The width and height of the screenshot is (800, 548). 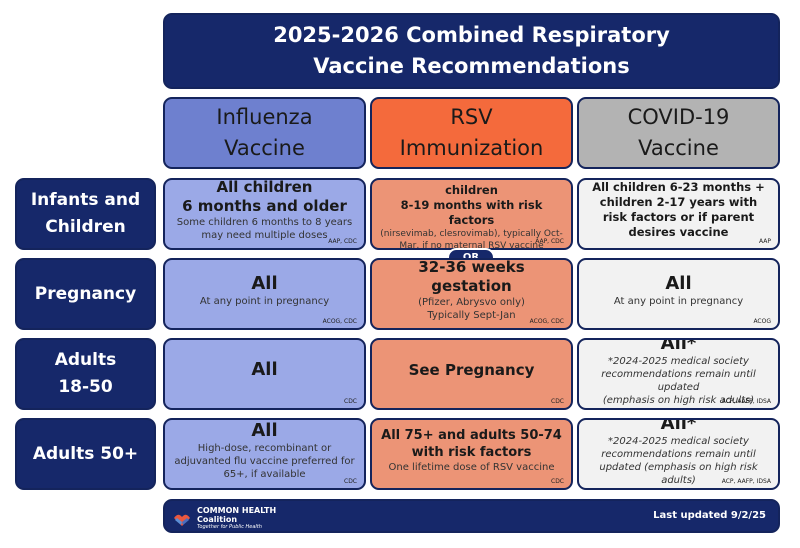 I want to click on cell-pregnancy-influenza: All At any point in pregnancy ACOG, CDC, so click(x=264, y=294).